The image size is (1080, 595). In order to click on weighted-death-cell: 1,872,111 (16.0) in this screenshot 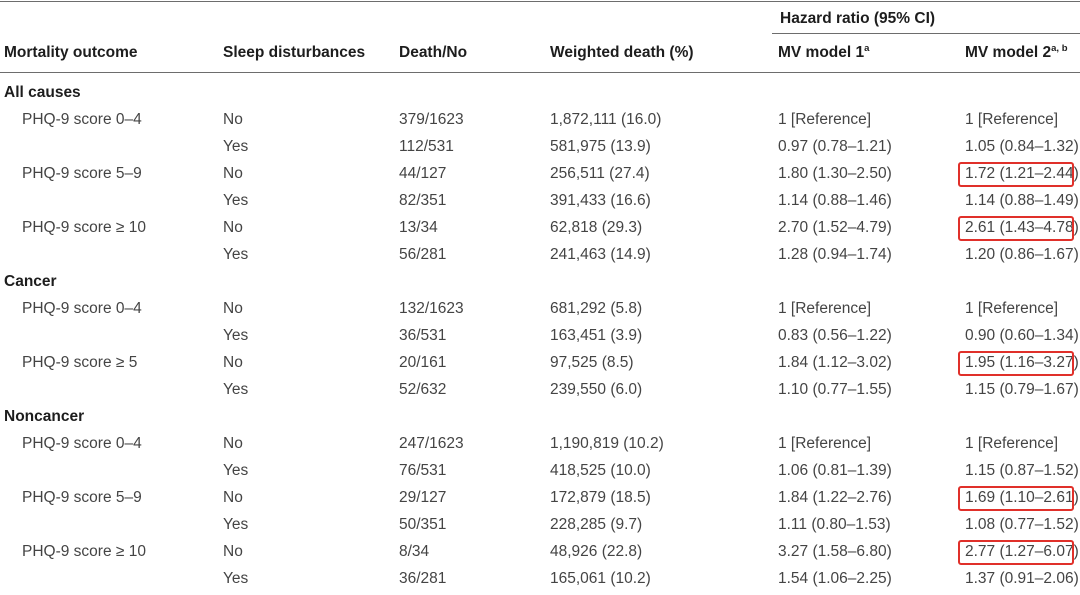, I will do `click(606, 119)`.